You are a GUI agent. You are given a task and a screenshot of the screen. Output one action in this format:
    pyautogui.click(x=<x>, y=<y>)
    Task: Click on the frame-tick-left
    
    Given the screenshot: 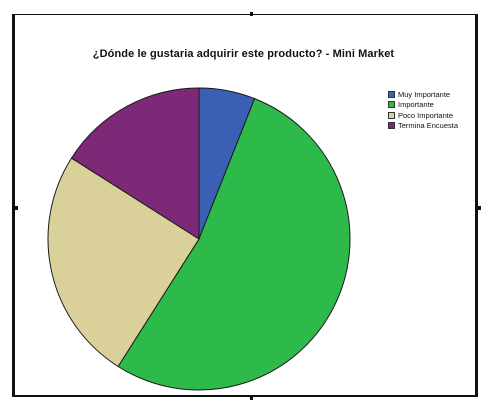 What is the action you would take?
    pyautogui.click(x=16, y=208)
    